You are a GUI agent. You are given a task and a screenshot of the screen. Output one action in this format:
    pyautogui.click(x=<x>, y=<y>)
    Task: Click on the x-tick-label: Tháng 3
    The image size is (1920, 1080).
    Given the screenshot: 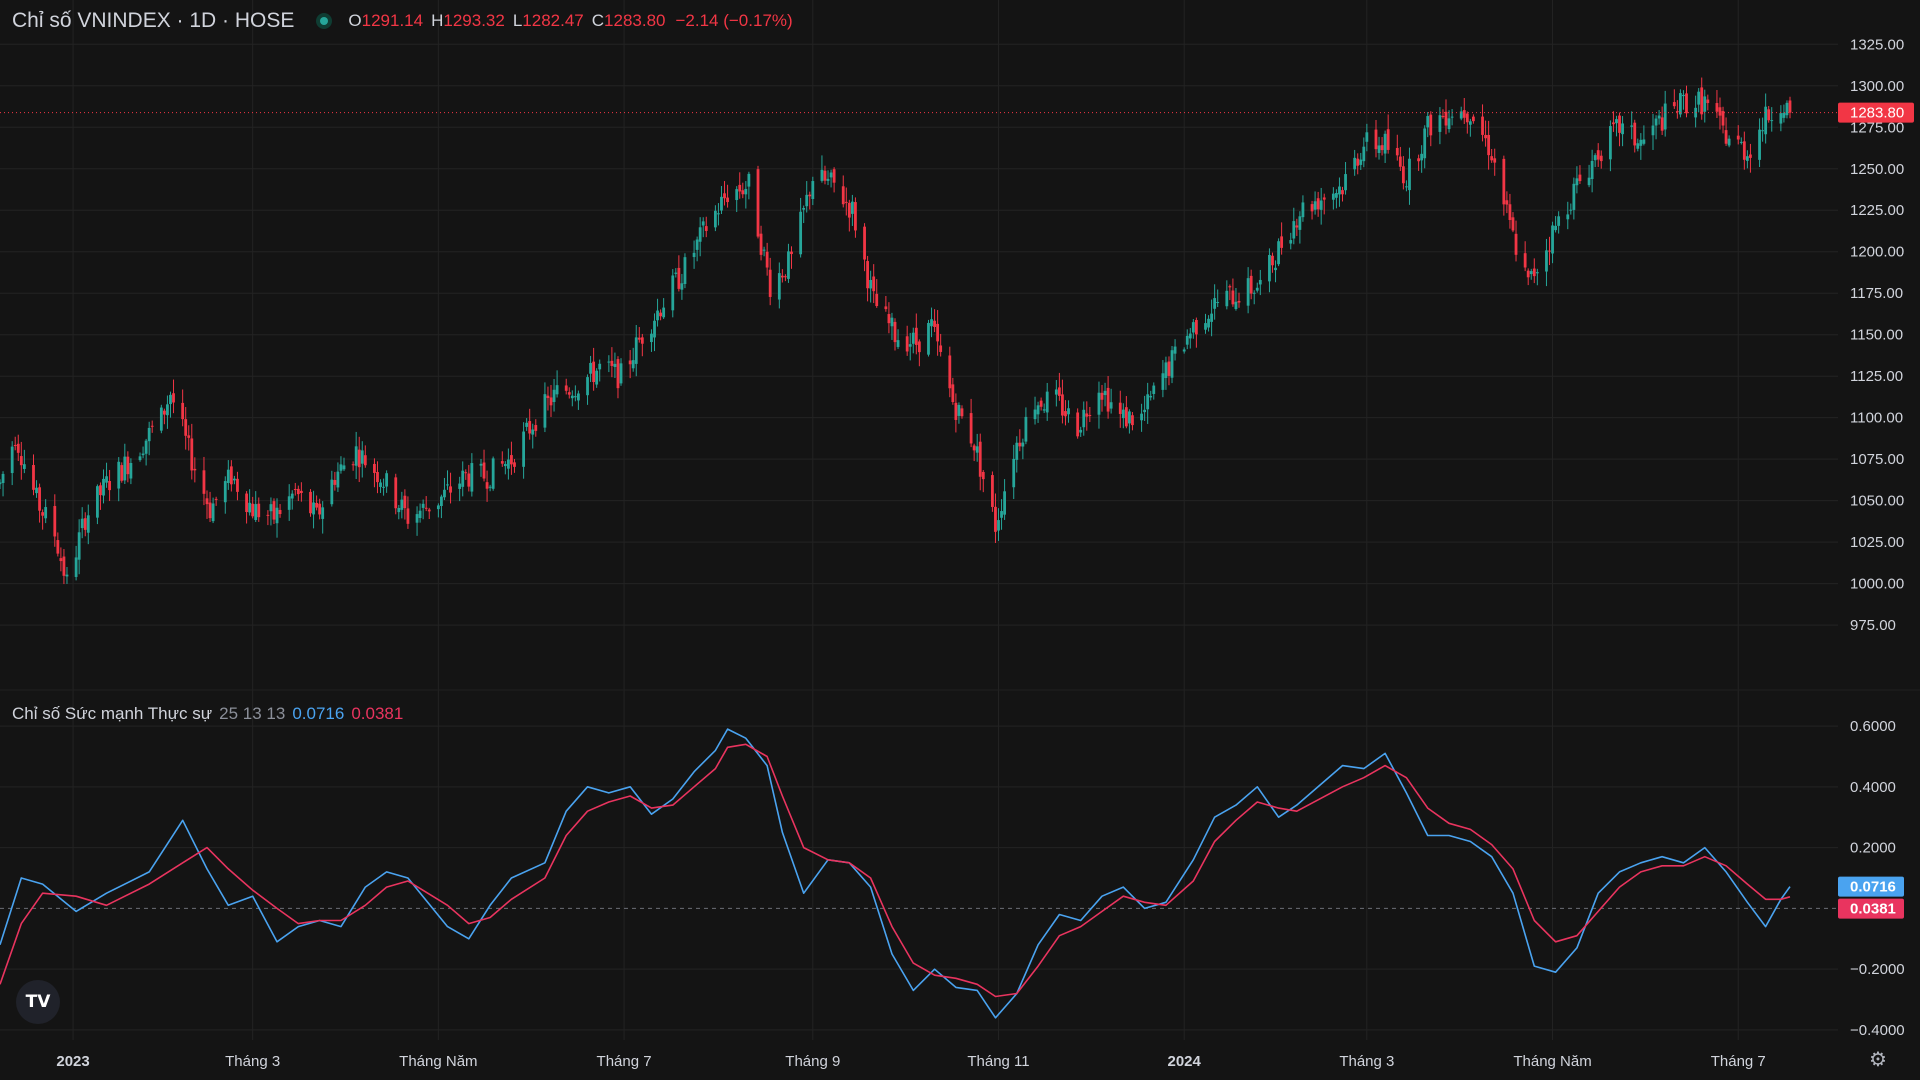 What is the action you would take?
    pyautogui.click(x=252, y=1061)
    